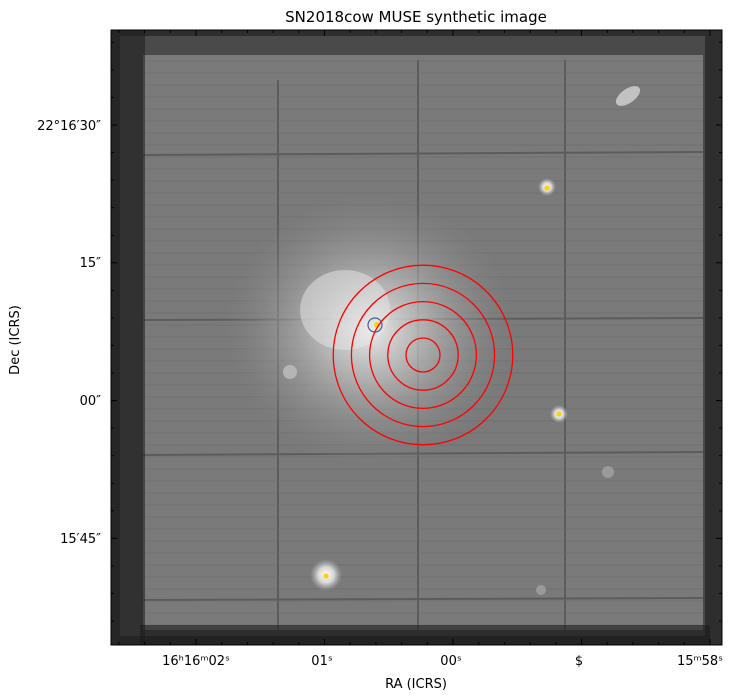 This screenshot has width=742, height=700. I want to click on ra-tick-label: 01ˢ, so click(322, 661).